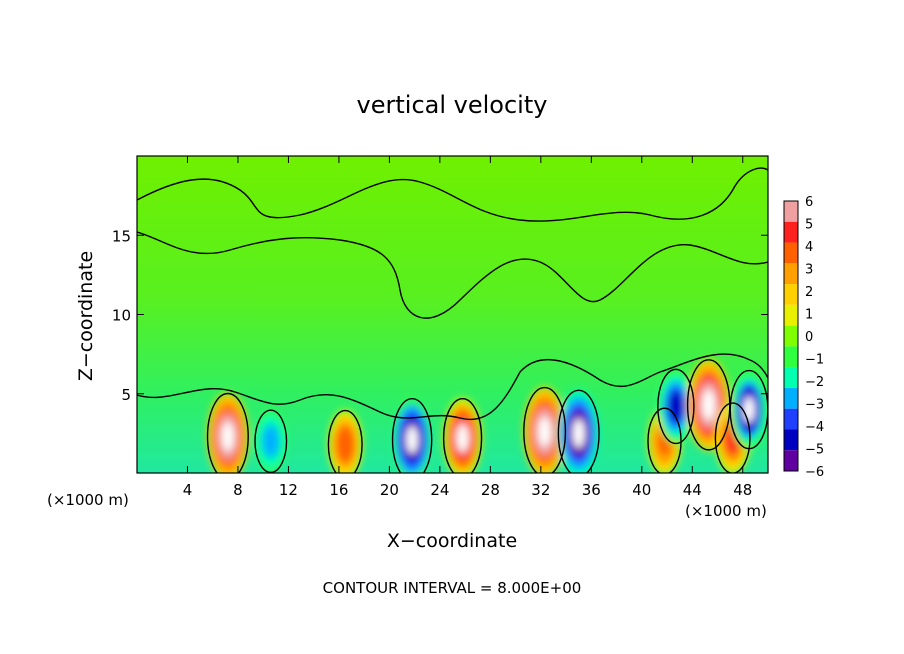 This screenshot has height=654, width=904. I want to click on colorbar-label: 4, so click(809, 247).